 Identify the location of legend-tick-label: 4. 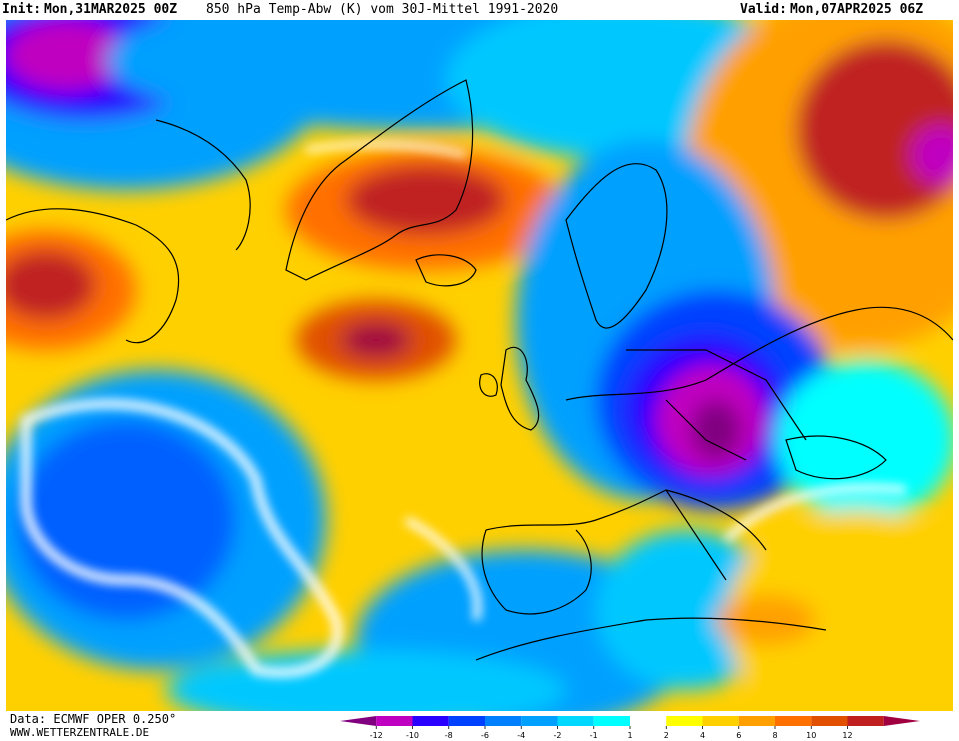
(702, 735).